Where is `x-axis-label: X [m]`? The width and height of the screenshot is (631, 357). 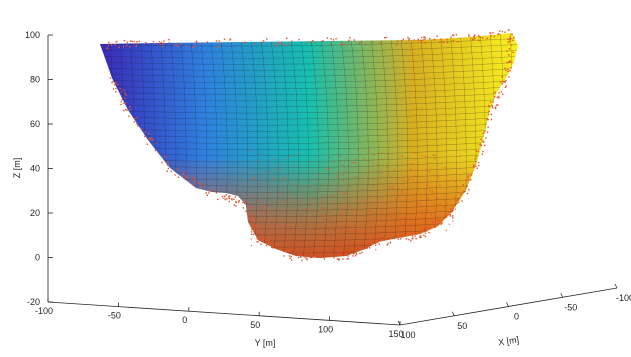 x-axis-label: X [m] is located at coordinates (508, 341).